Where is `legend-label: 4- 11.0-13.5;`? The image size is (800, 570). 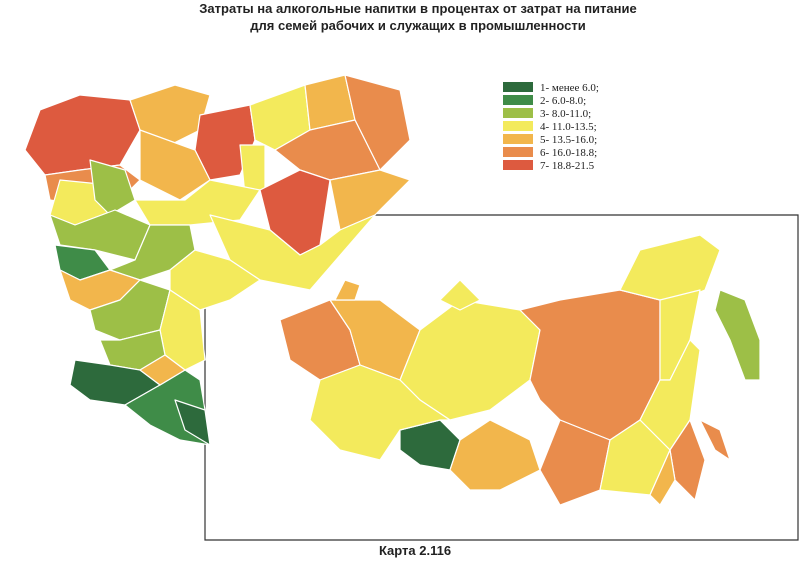
legend-label: 4- 11.0-13.5; is located at coordinates (568, 127).